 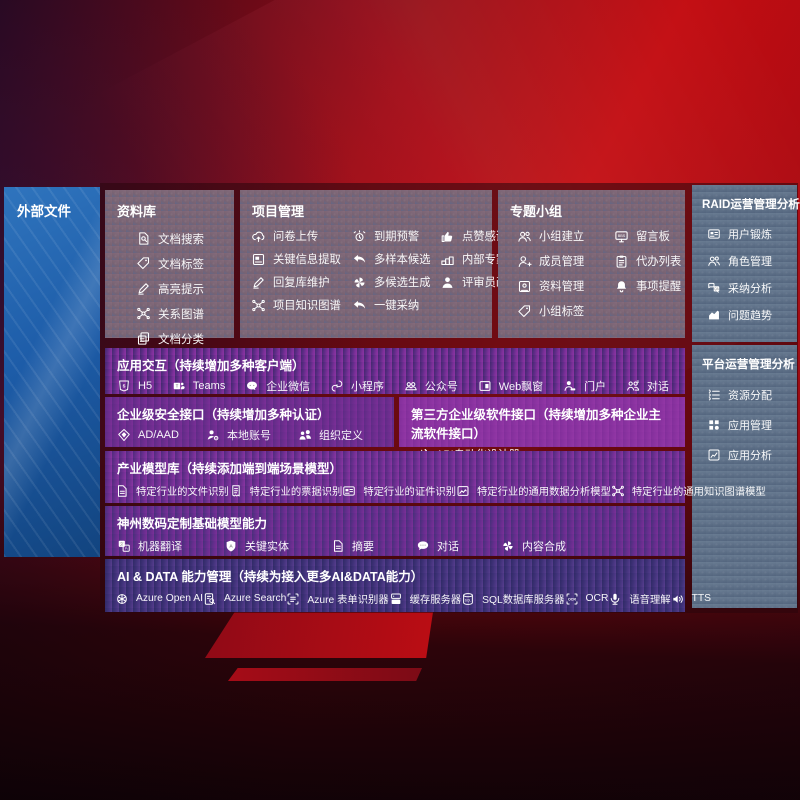 I want to click on feature-label: 高亮提示, so click(x=181, y=289).